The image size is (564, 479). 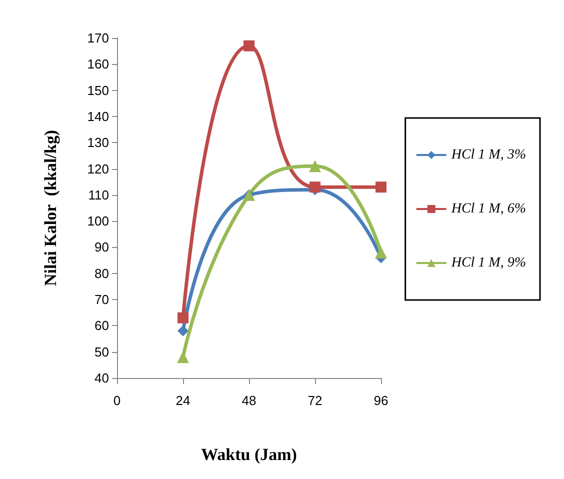 I want to click on y-tick-label: 90, so click(x=101, y=247).